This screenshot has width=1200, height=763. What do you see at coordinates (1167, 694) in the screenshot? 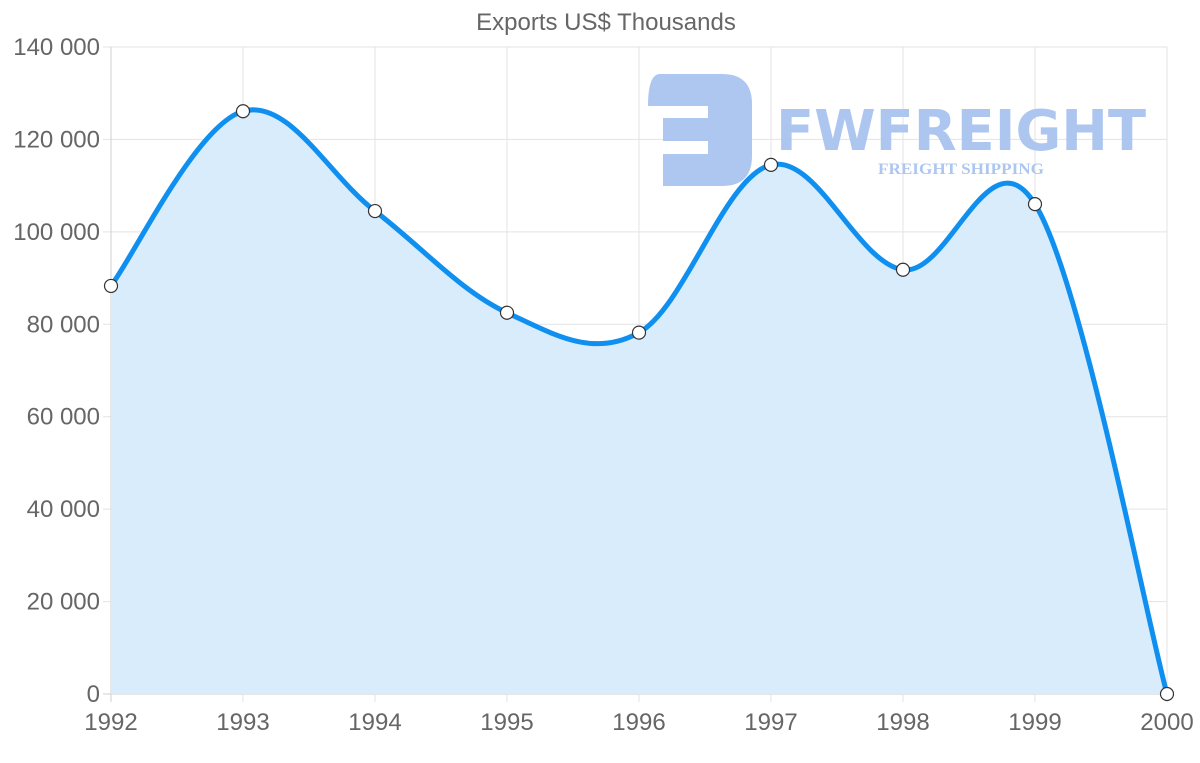
I see `data-point-2000` at bounding box center [1167, 694].